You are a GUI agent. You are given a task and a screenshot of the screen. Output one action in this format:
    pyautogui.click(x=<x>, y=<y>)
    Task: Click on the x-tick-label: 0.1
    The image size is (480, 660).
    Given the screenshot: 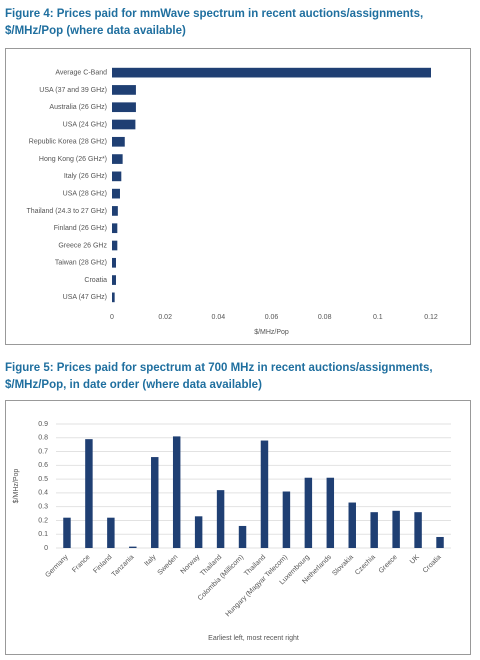 What is the action you would take?
    pyautogui.click(x=378, y=317)
    